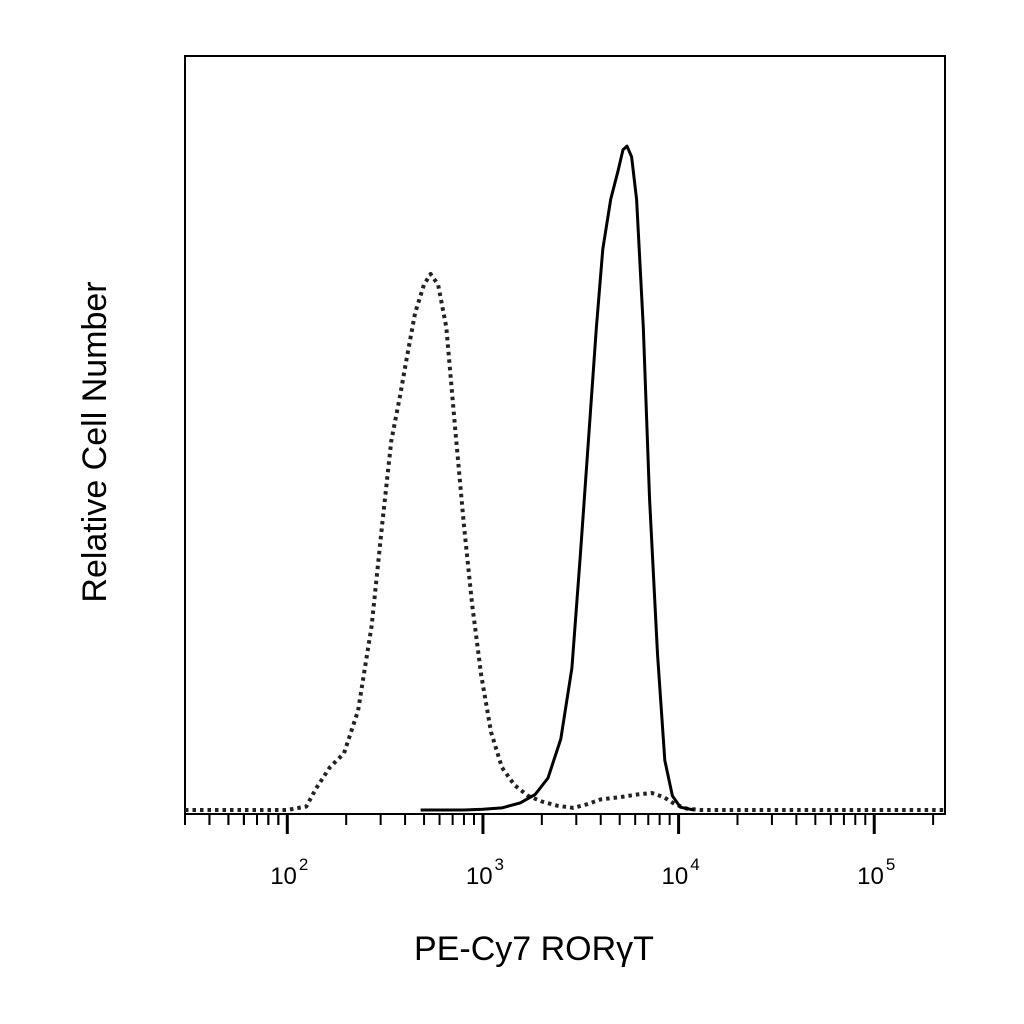 The height and width of the screenshot is (1024, 1024). What do you see at coordinates (582, 872) in the screenshot?
I see `x-tick-labels: 10 2 10 3 10 4 10 5` at bounding box center [582, 872].